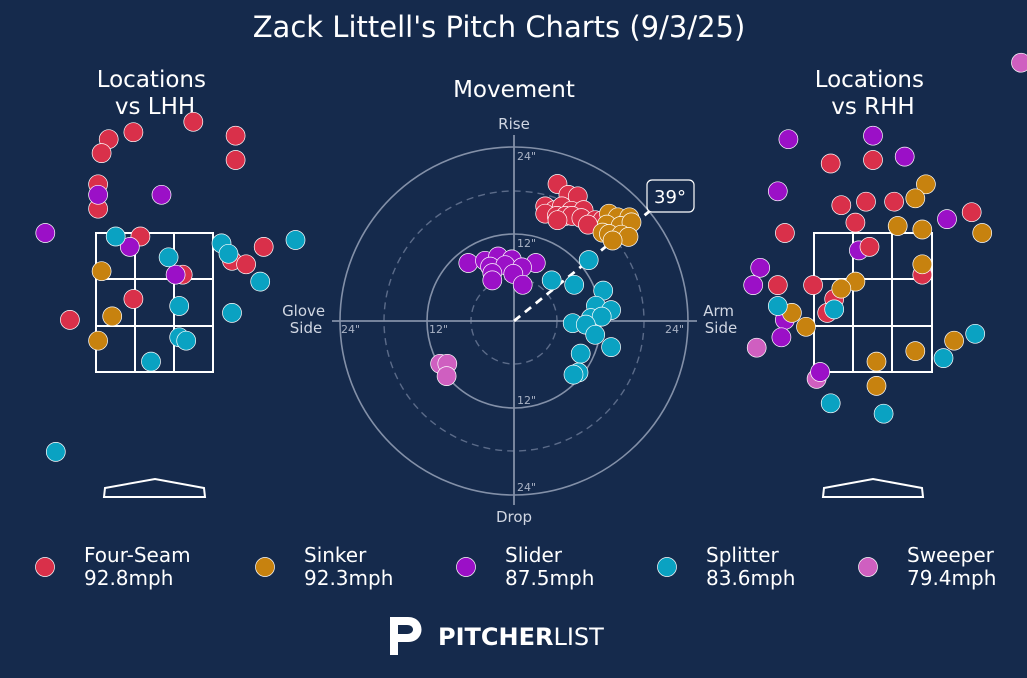 The width and height of the screenshot is (1027, 678). Describe the element at coordinates (514, 124) in the screenshot. I see `rise-label: Rise` at that location.